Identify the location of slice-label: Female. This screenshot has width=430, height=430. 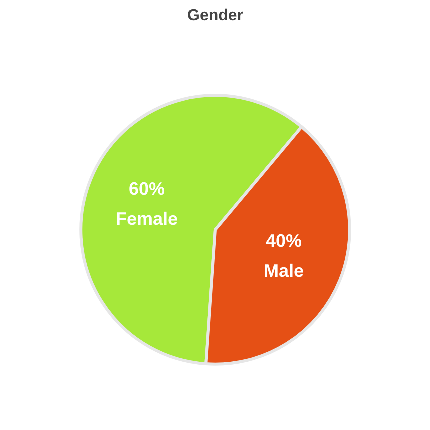
(147, 219).